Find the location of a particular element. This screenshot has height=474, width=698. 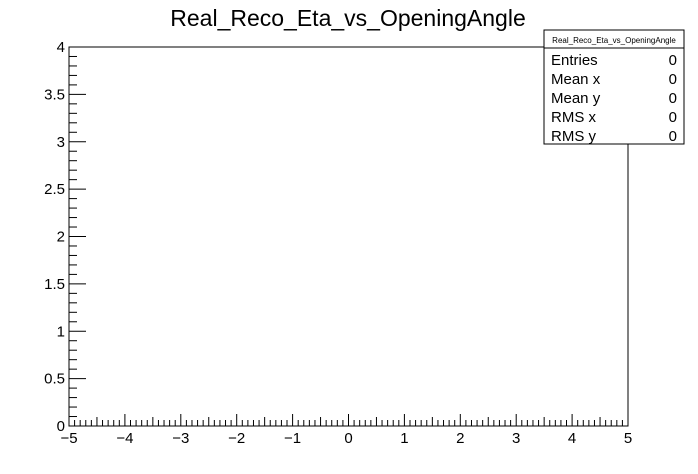

y-tick-label: 2.5 is located at coordinates (54, 189).